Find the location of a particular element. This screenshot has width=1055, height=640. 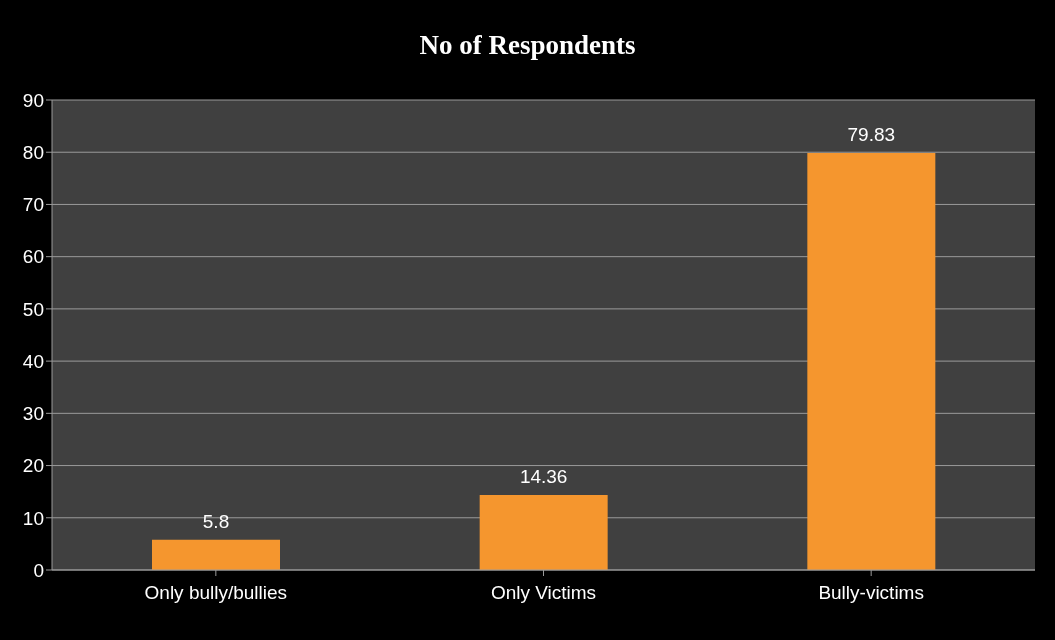

x-tick-label: Only bully/bullies is located at coordinates (216, 593).